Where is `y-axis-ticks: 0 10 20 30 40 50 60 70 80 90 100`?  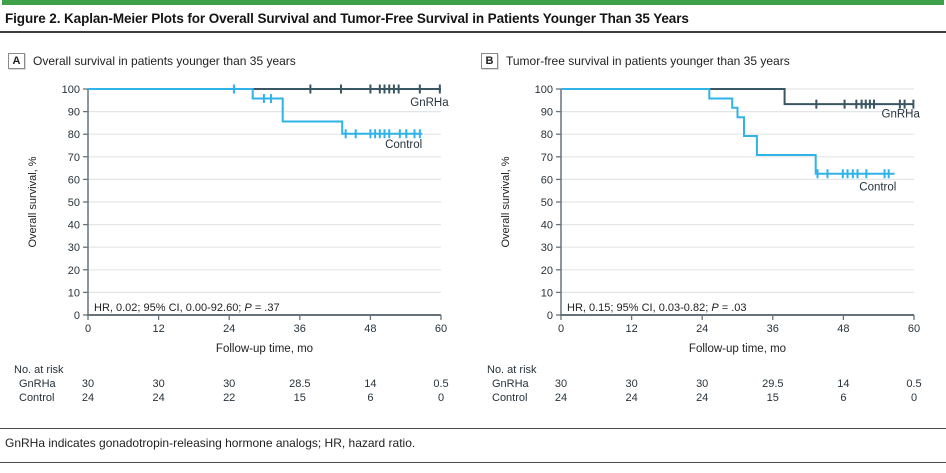
y-axis-ticks: 0 10 20 30 40 50 60 70 80 90 100 is located at coordinates (548, 203).